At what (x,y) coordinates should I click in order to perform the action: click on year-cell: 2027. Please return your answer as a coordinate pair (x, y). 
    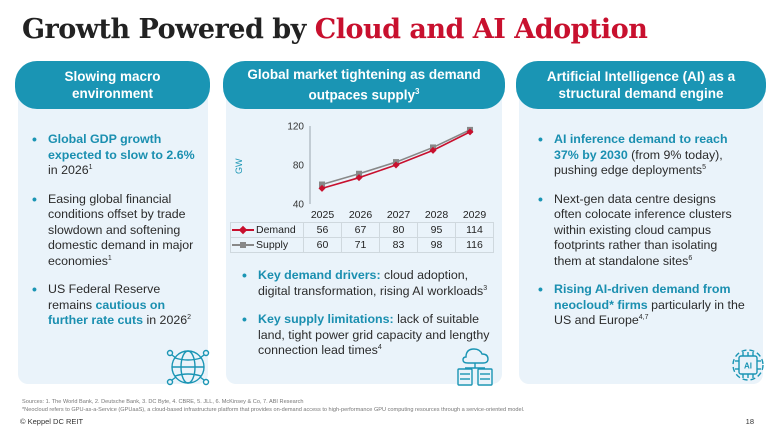
    Looking at the image, I should click on (398, 215).